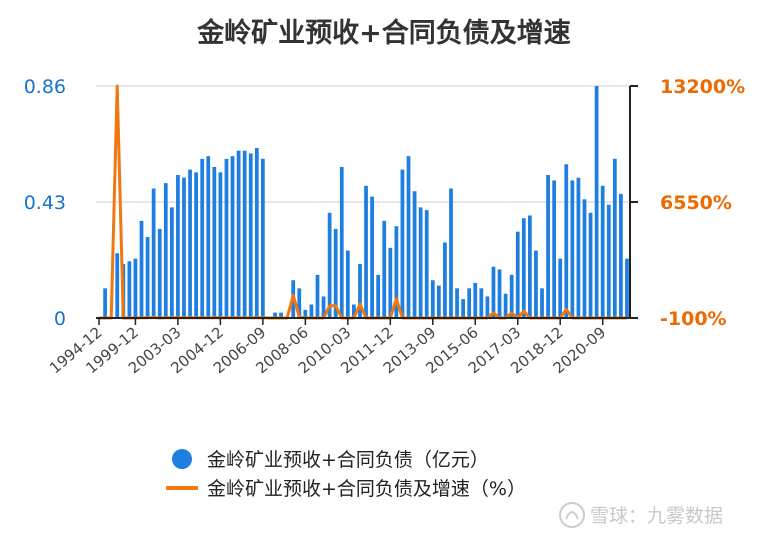 This screenshot has width=768, height=540. I want to click on left-tick-label: 0.86, so click(45, 87).